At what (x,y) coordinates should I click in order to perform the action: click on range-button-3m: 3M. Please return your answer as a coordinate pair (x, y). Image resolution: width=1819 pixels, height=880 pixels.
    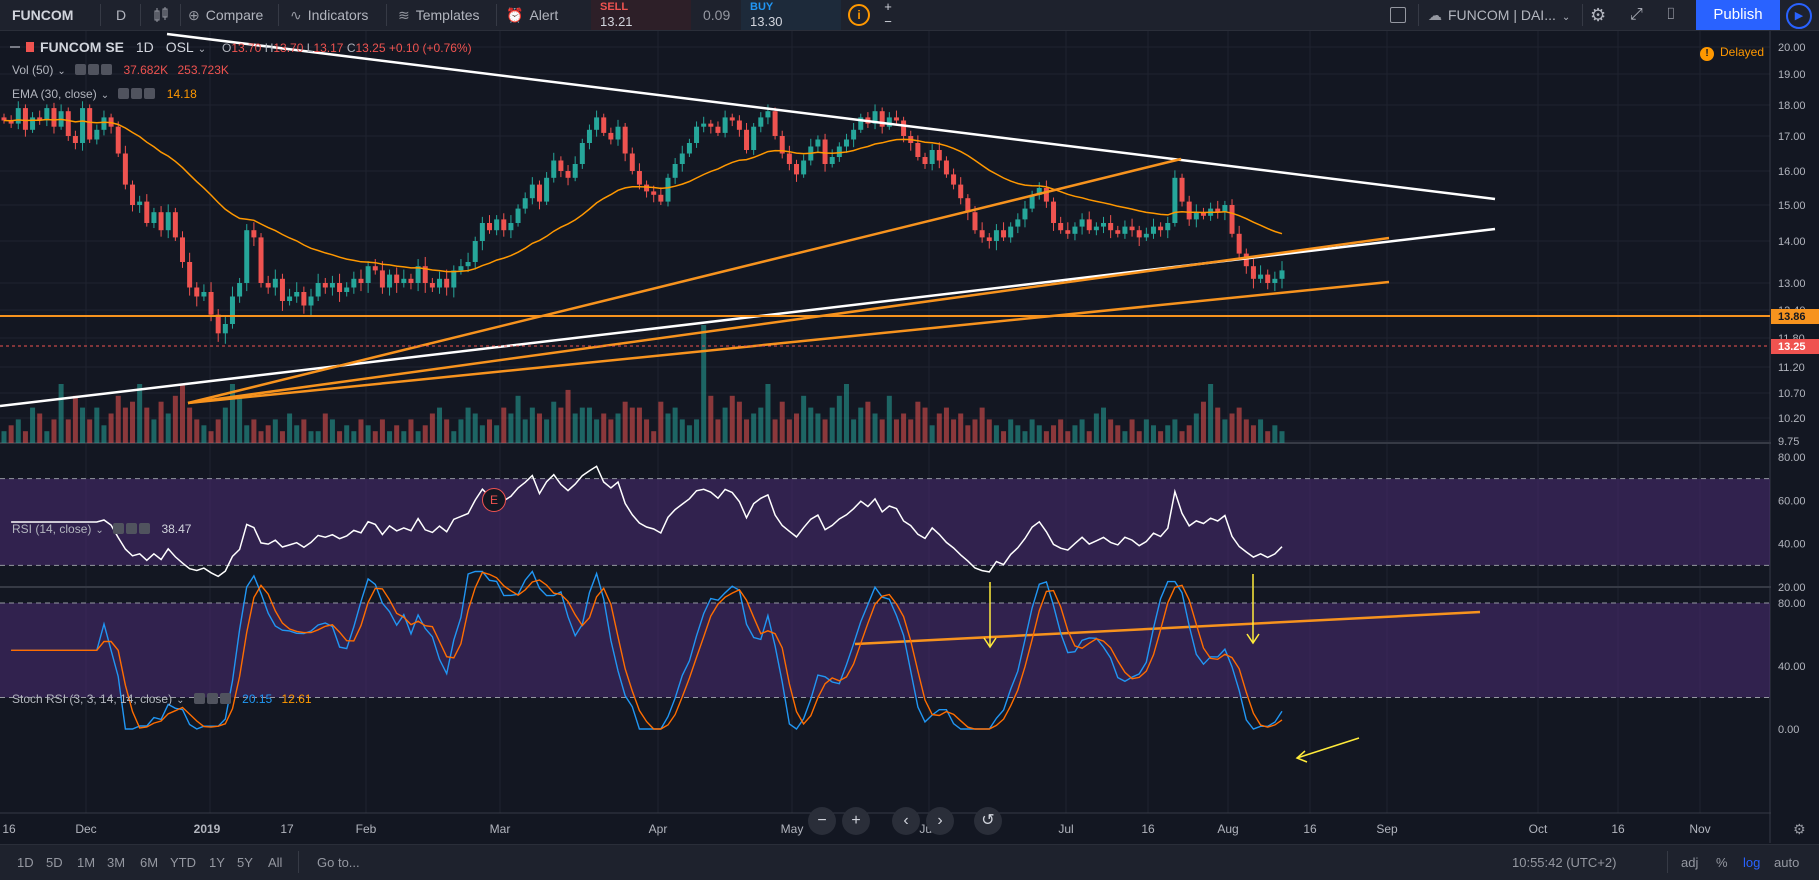
    Looking at the image, I should click on (116, 862).